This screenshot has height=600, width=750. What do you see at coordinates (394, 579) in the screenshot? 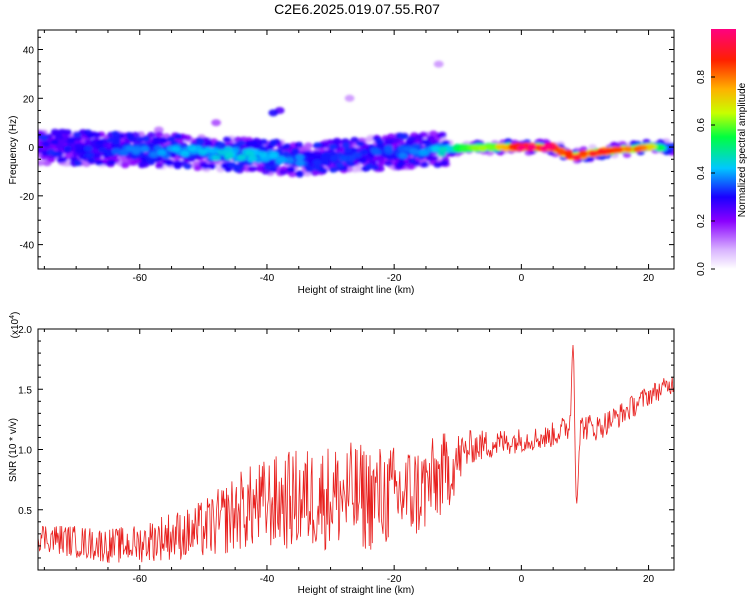
I see `x-tick-label: -20` at bounding box center [394, 579].